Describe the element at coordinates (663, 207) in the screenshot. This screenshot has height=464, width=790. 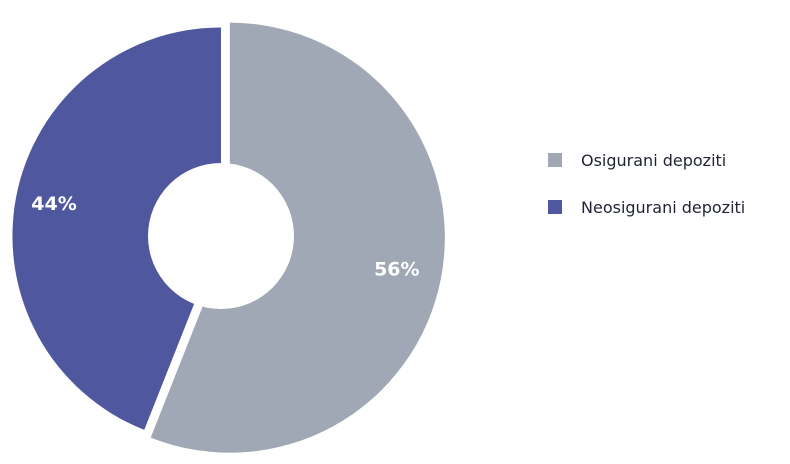
I see `legend-label-neosigurani: Neosigurani depoziti` at that location.